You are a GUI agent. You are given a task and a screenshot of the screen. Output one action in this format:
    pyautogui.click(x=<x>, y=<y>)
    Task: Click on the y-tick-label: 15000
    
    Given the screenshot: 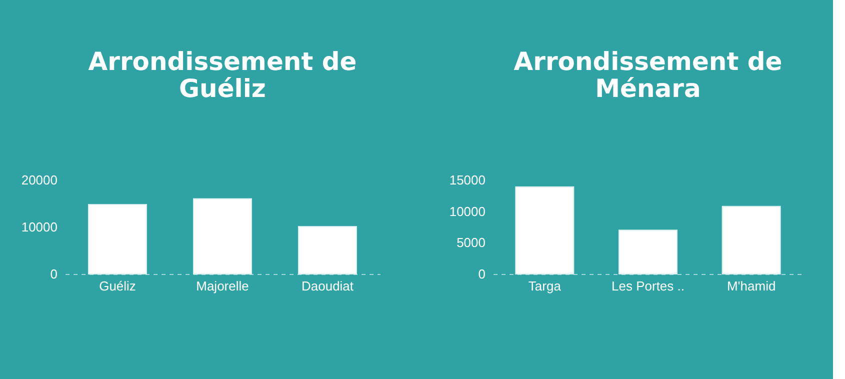 What is the action you would take?
    pyautogui.click(x=467, y=180)
    